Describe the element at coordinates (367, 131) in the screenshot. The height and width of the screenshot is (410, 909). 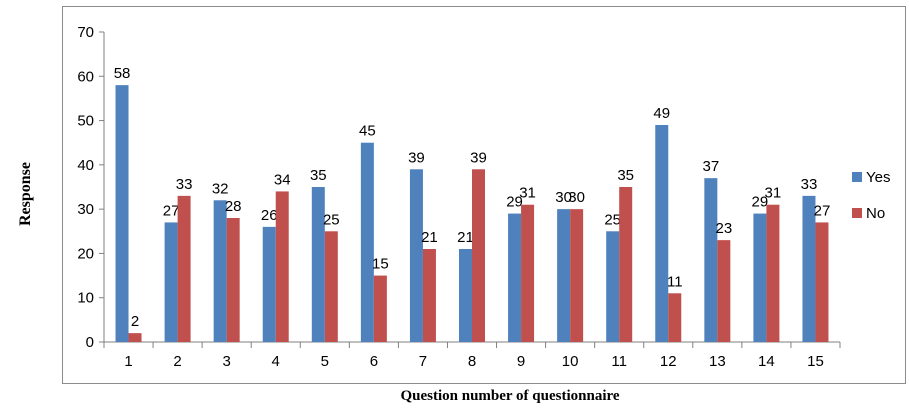
I see `data-label-yes: 45` at that location.